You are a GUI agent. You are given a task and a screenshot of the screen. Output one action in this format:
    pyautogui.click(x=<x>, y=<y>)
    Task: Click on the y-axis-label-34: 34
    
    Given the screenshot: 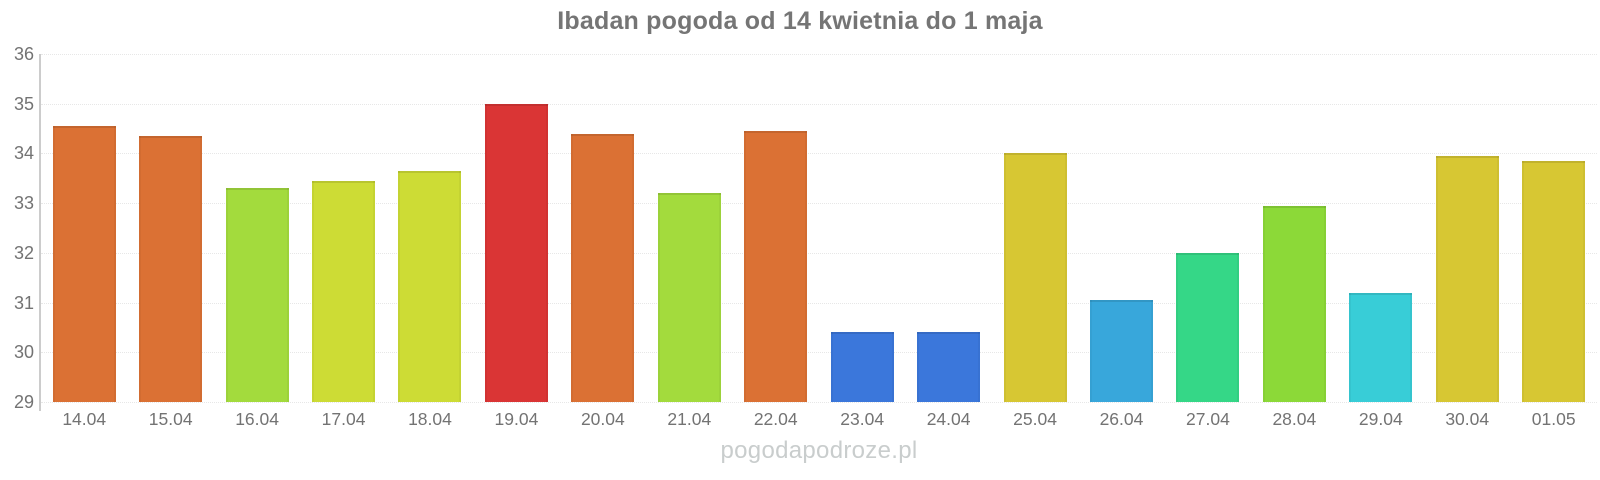 What is the action you would take?
    pyautogui.click(x=23, y=153)
    